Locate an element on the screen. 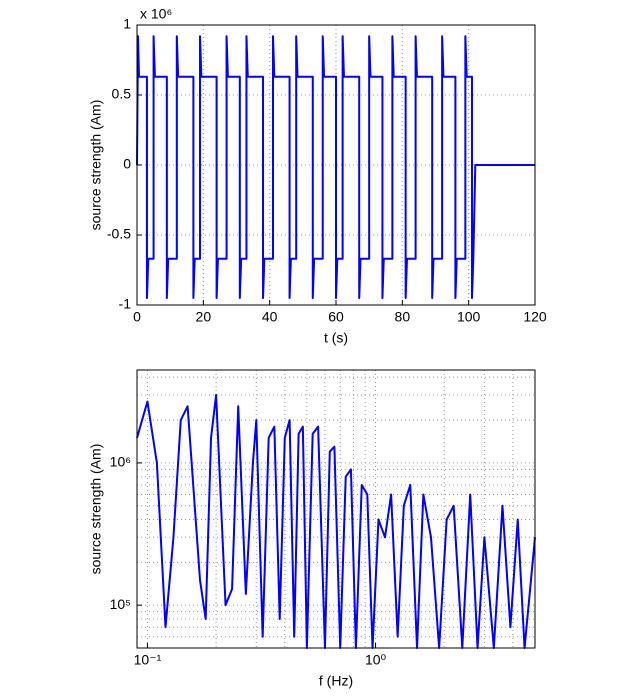  y-tick-label: 1 is located at coordinates (127, 24).